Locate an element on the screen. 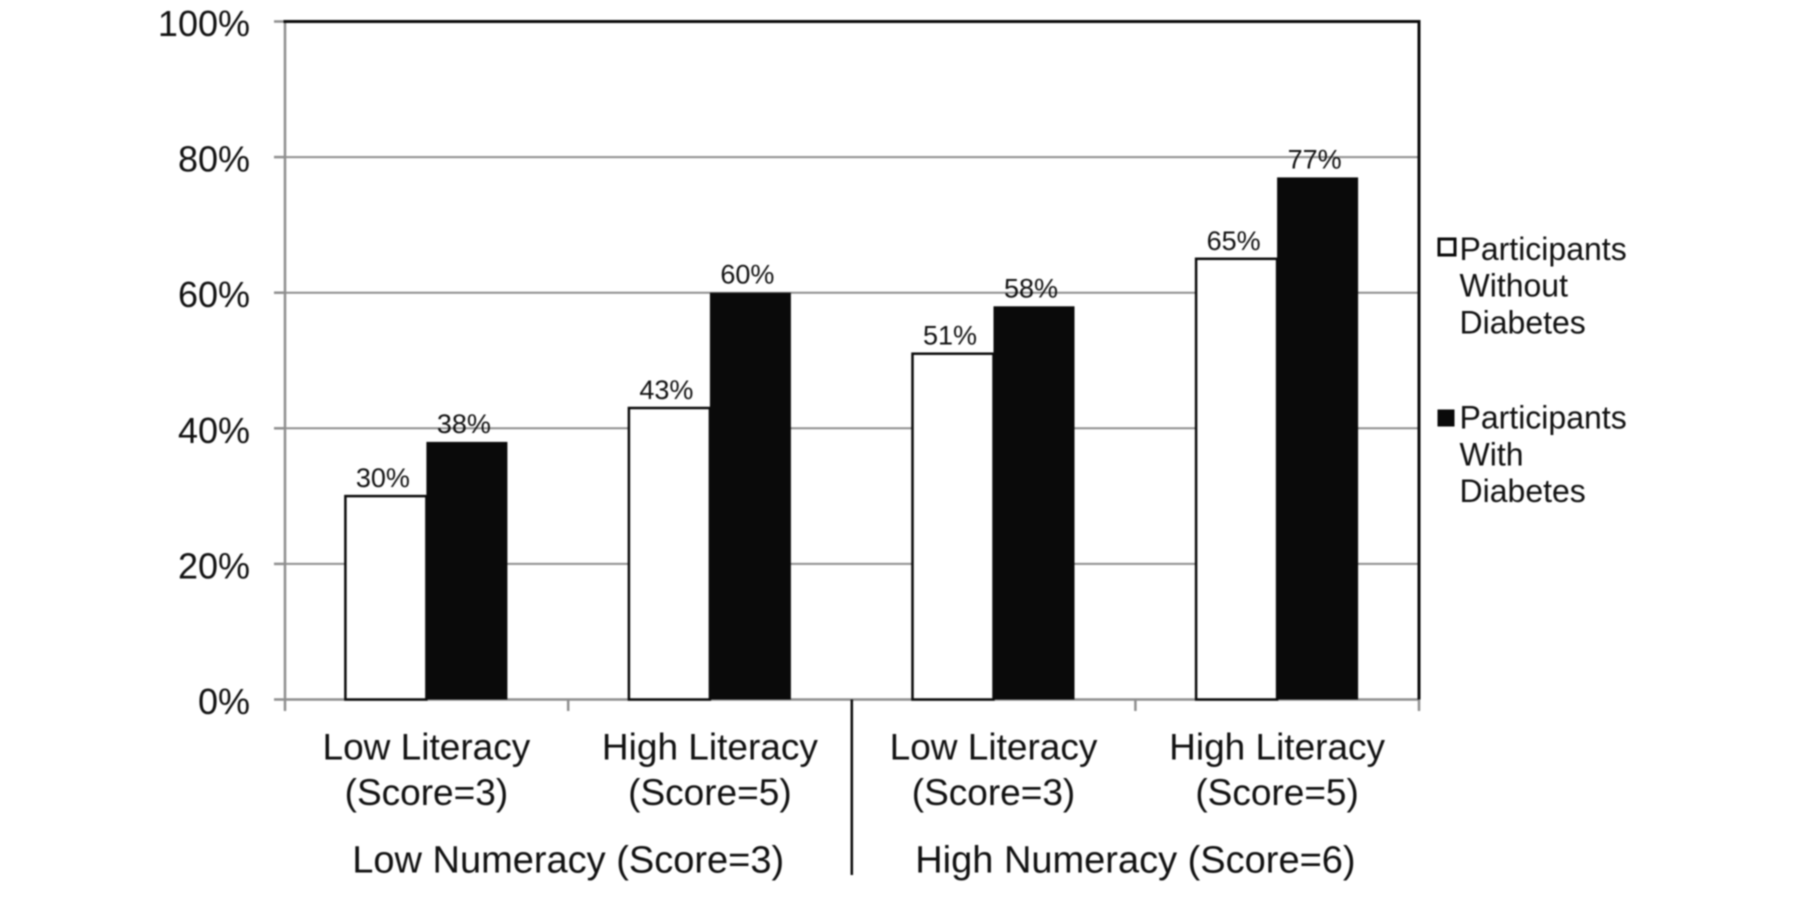 This screenshot has height=898, width=1800. svg-text: 51% is located at coordinates (950, 336).